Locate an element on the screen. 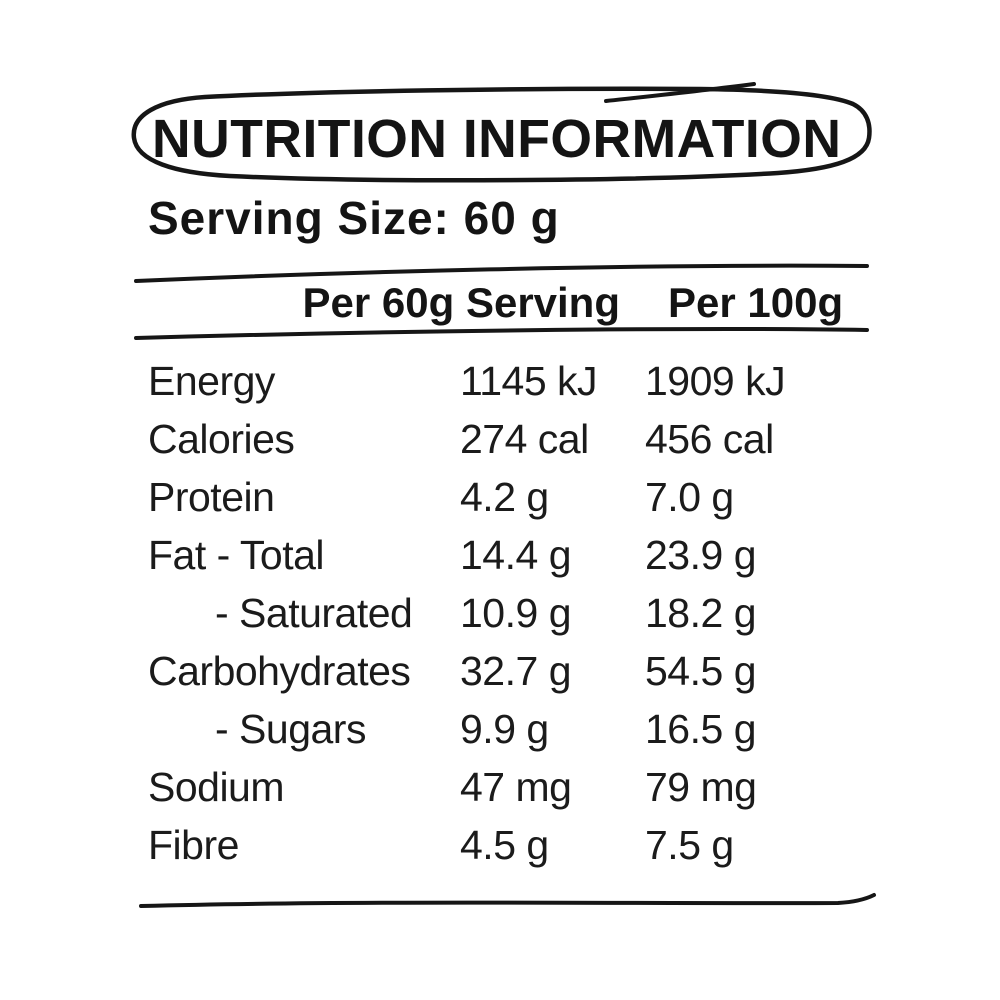 The height and width of the screenshot is (1000, 1000). per-serving-value: 274 cal is located at coordinates (524, 439).